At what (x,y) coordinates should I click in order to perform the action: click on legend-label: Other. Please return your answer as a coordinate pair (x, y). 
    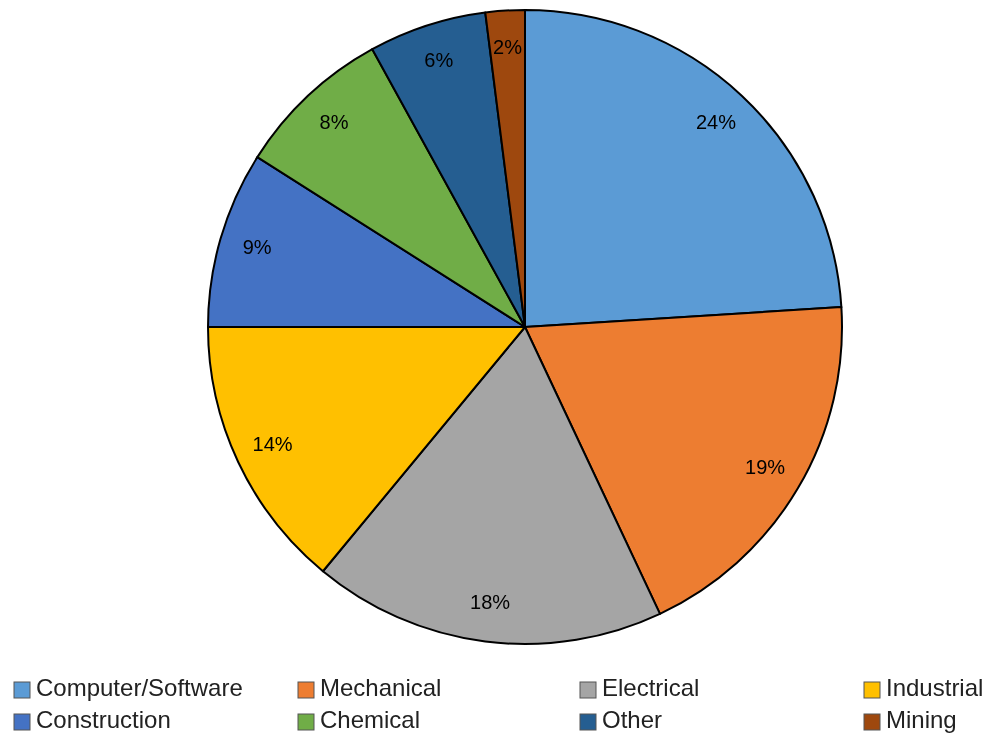
    Looking at the image, I should click on (632, 720).